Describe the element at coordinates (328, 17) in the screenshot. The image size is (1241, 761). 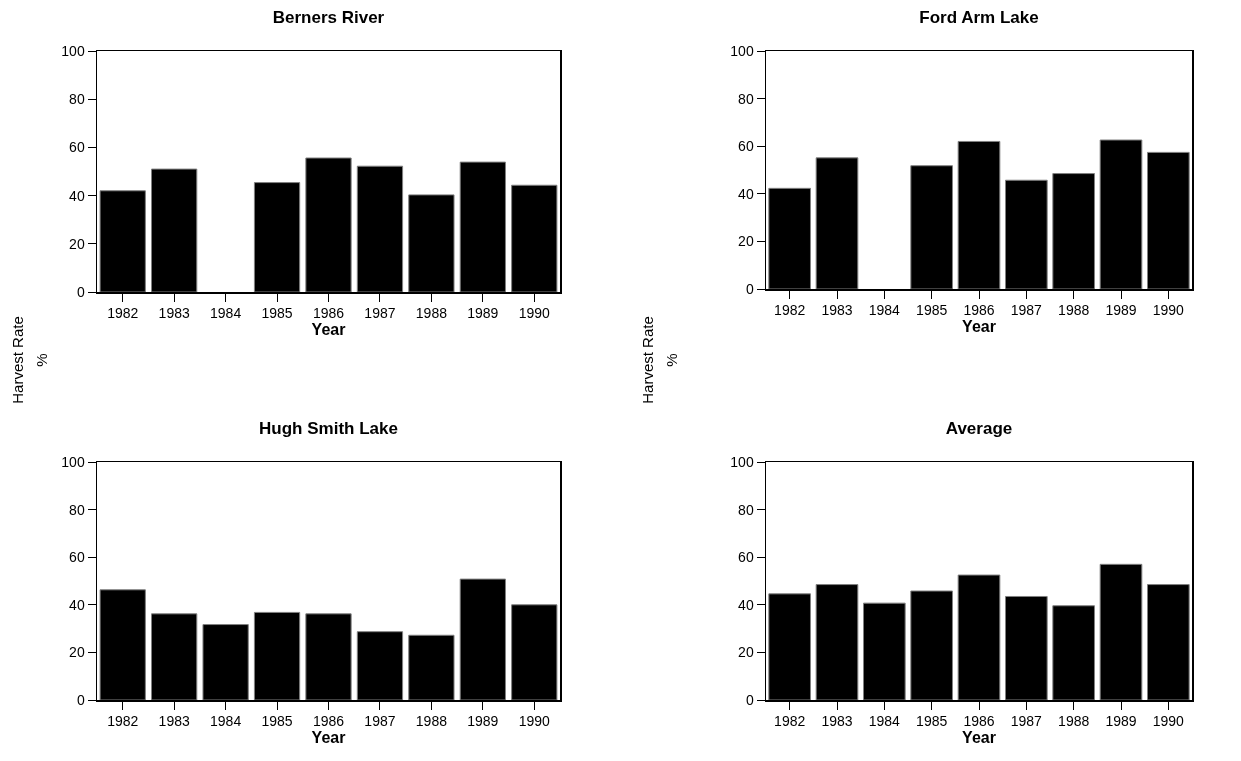
I see `chart-title: Berners River` at that location.